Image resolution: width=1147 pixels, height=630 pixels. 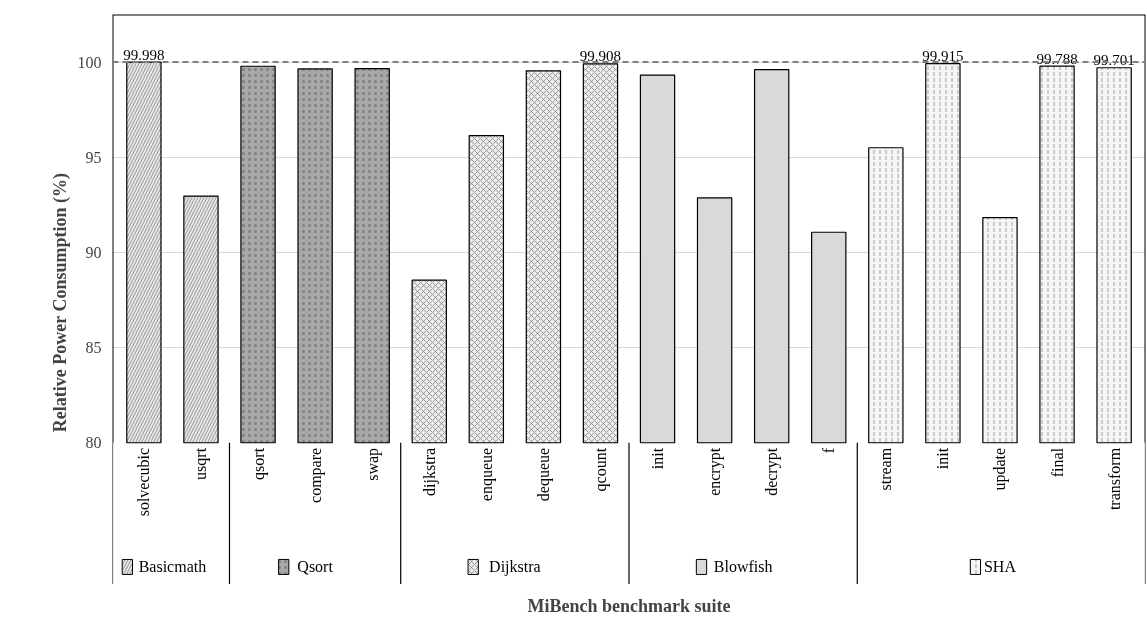 I want to click on x-tick-label: dequeue, so click(x=543, y=474).